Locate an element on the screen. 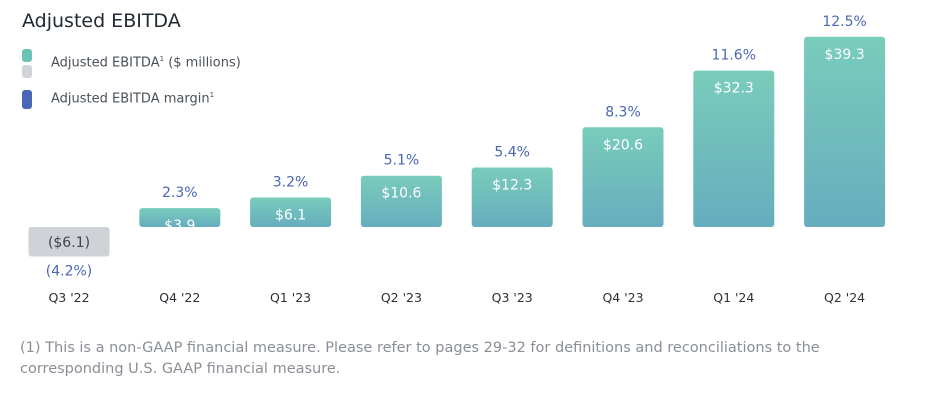 The image size is (940, 418). bar-value-label-6: $32.3 is located at coordinates (734, 89).